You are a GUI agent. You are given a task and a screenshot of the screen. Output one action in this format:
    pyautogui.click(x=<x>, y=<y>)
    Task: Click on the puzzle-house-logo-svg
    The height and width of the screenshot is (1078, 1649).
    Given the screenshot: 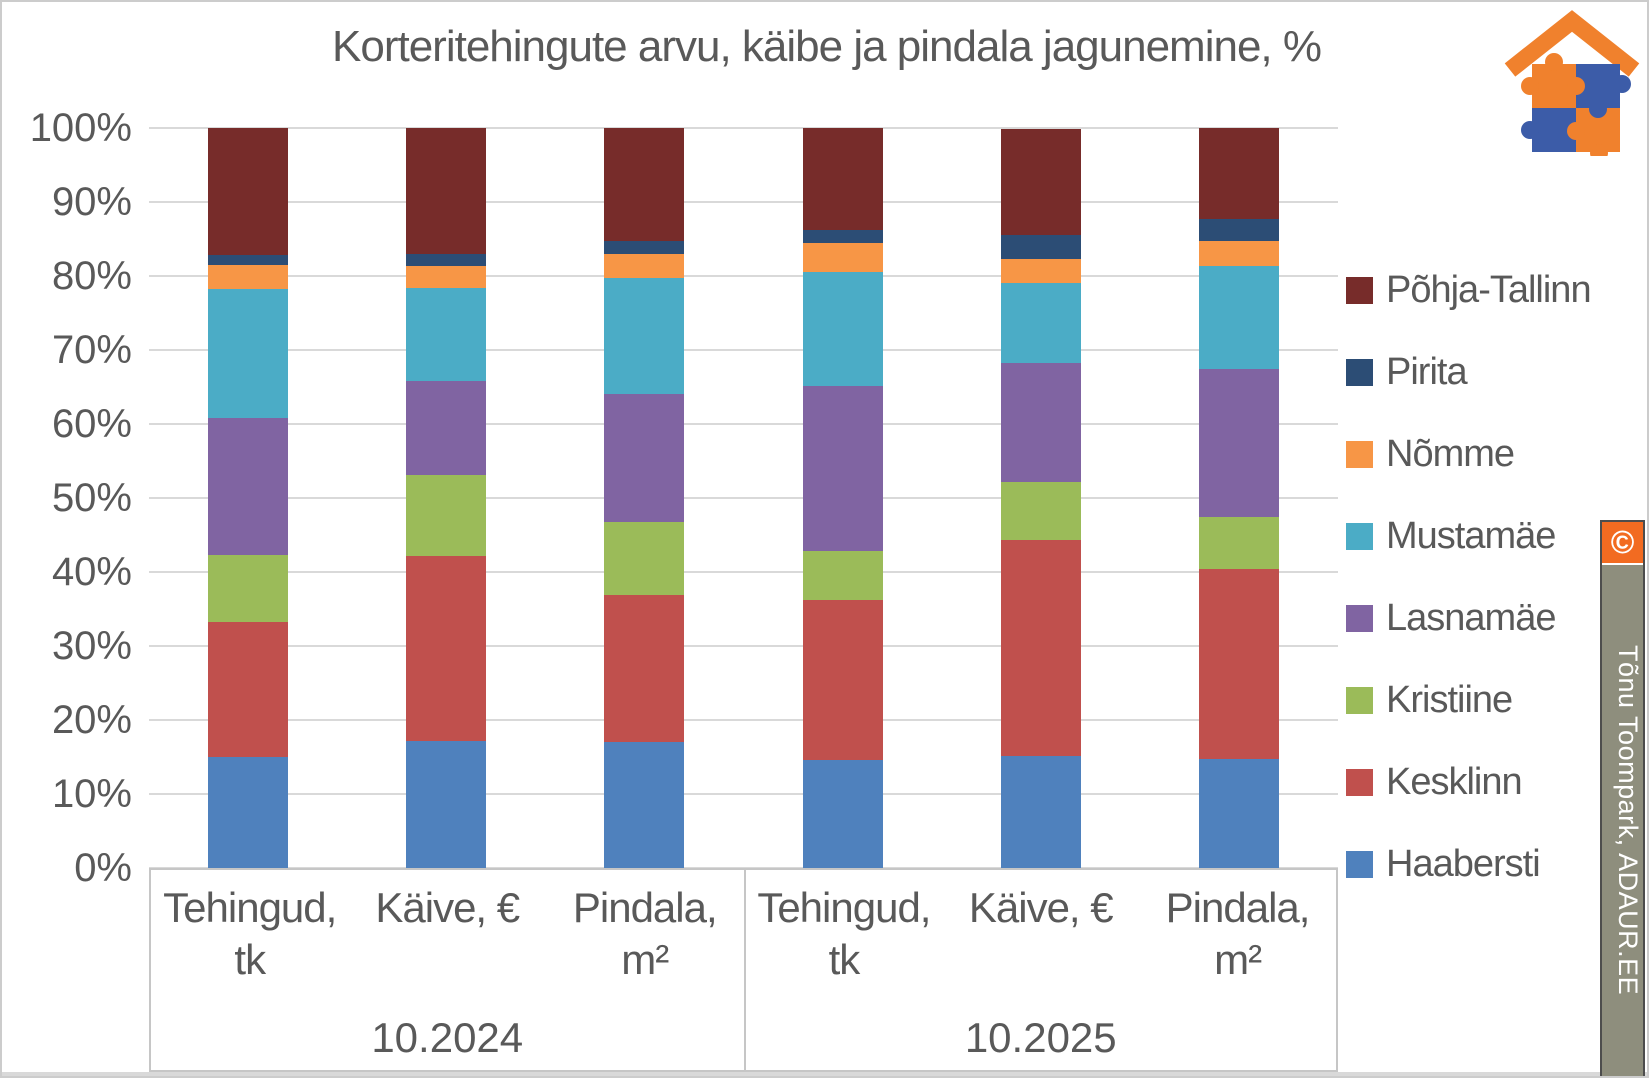 What is the action you would take?
    pyautogui.click(x=1572, y=86)
    